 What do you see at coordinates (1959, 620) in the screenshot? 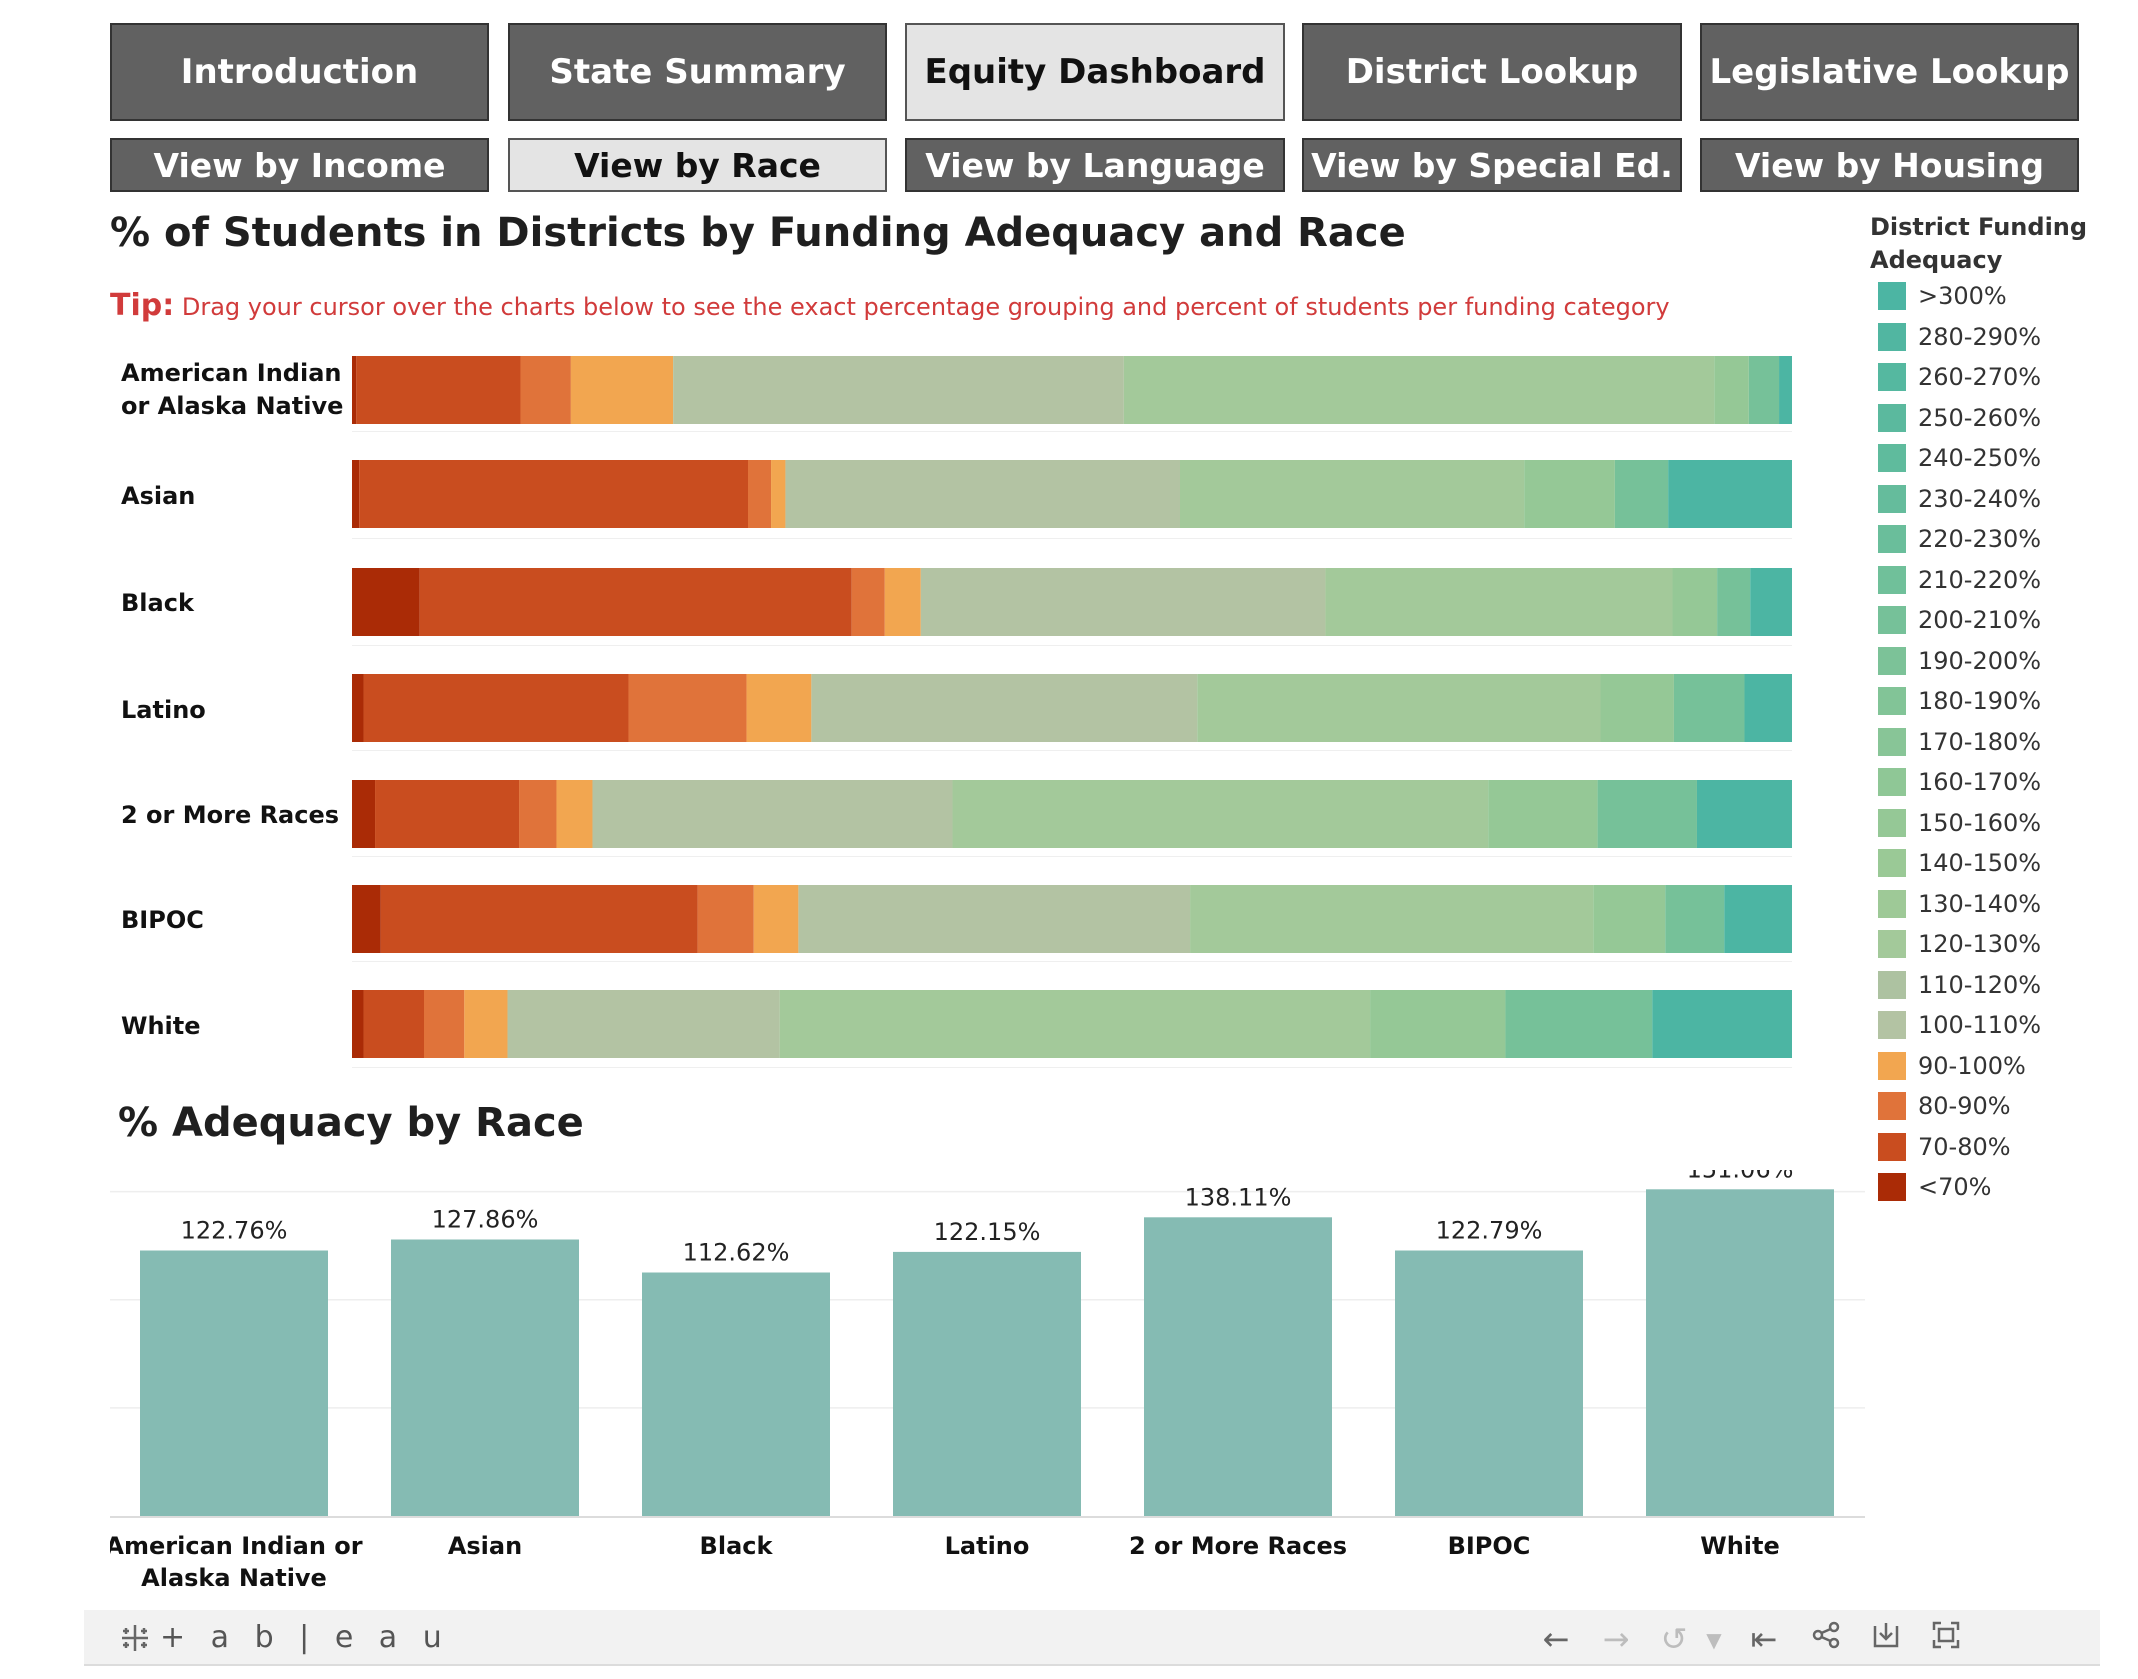
I see `legend-item: 200-210%` at bounding box center [1959, 620].